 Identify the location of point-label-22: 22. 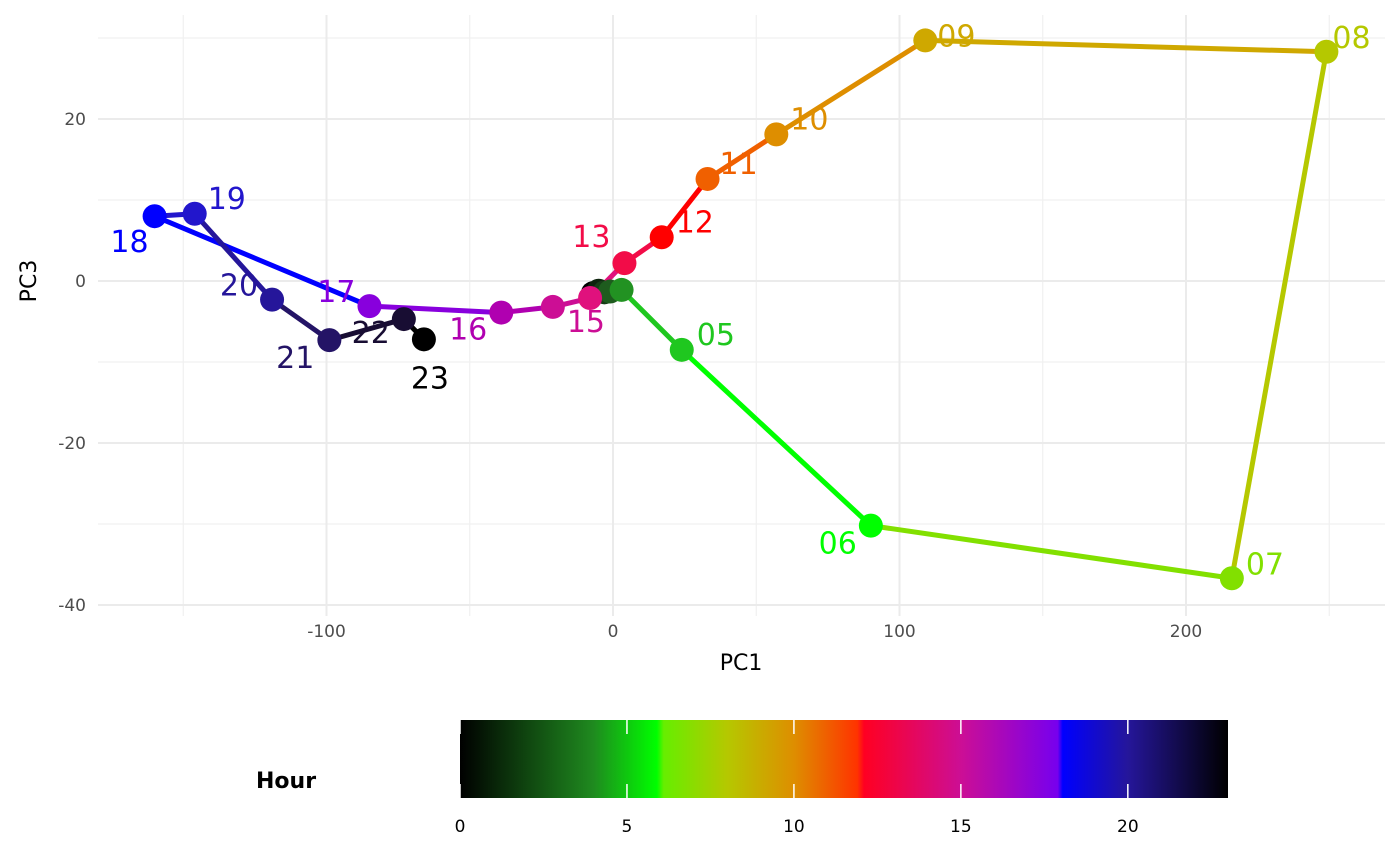
(371, 333).